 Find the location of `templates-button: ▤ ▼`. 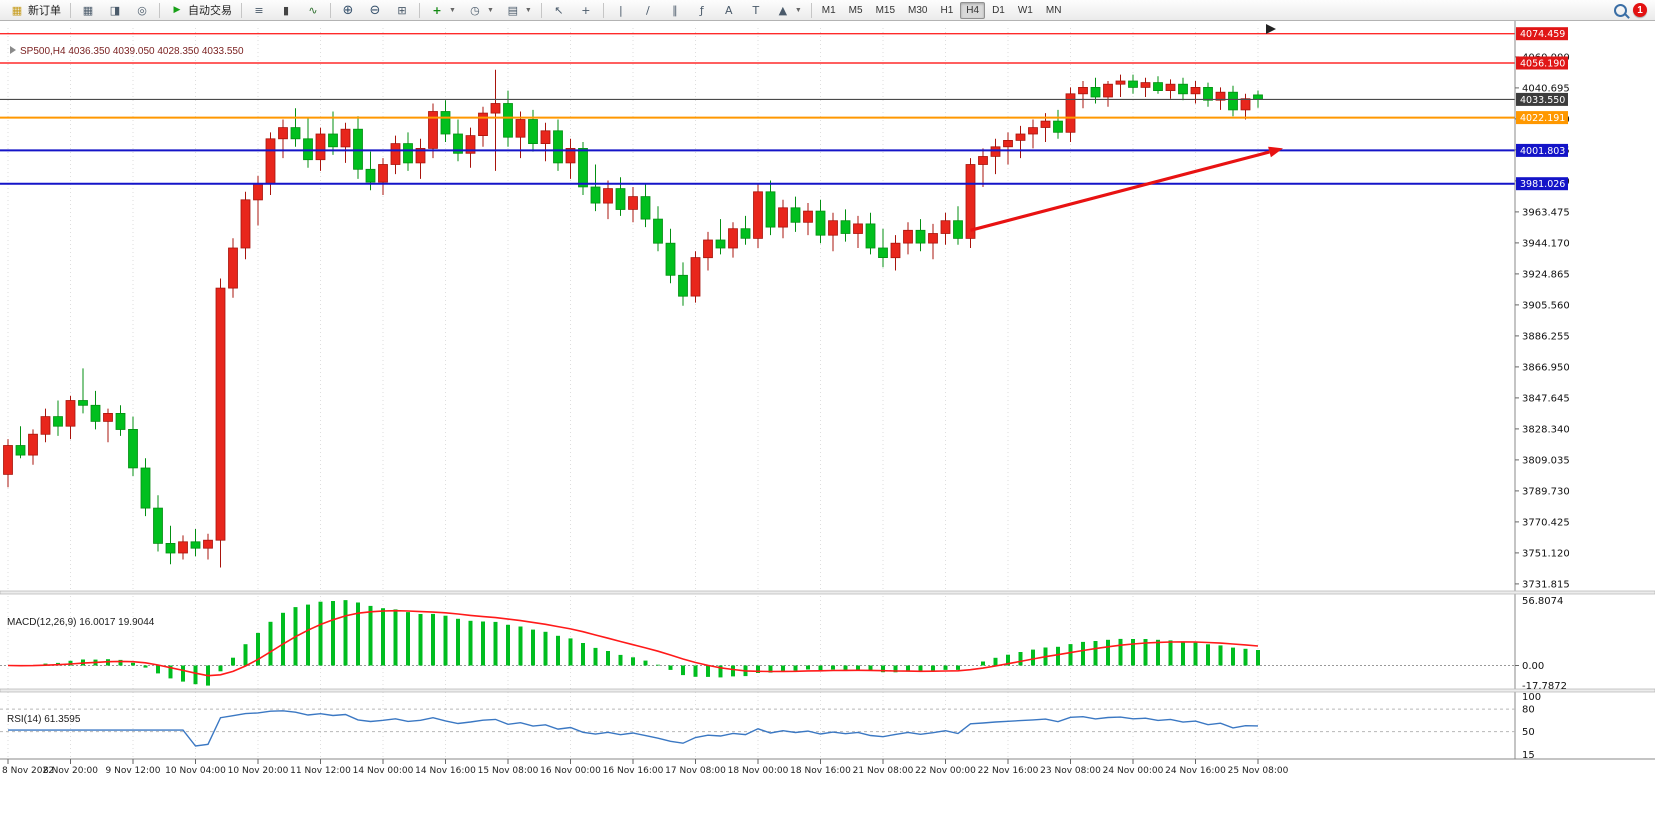

templates-button: ▤ ▼ is located at coordinates (518, 10).